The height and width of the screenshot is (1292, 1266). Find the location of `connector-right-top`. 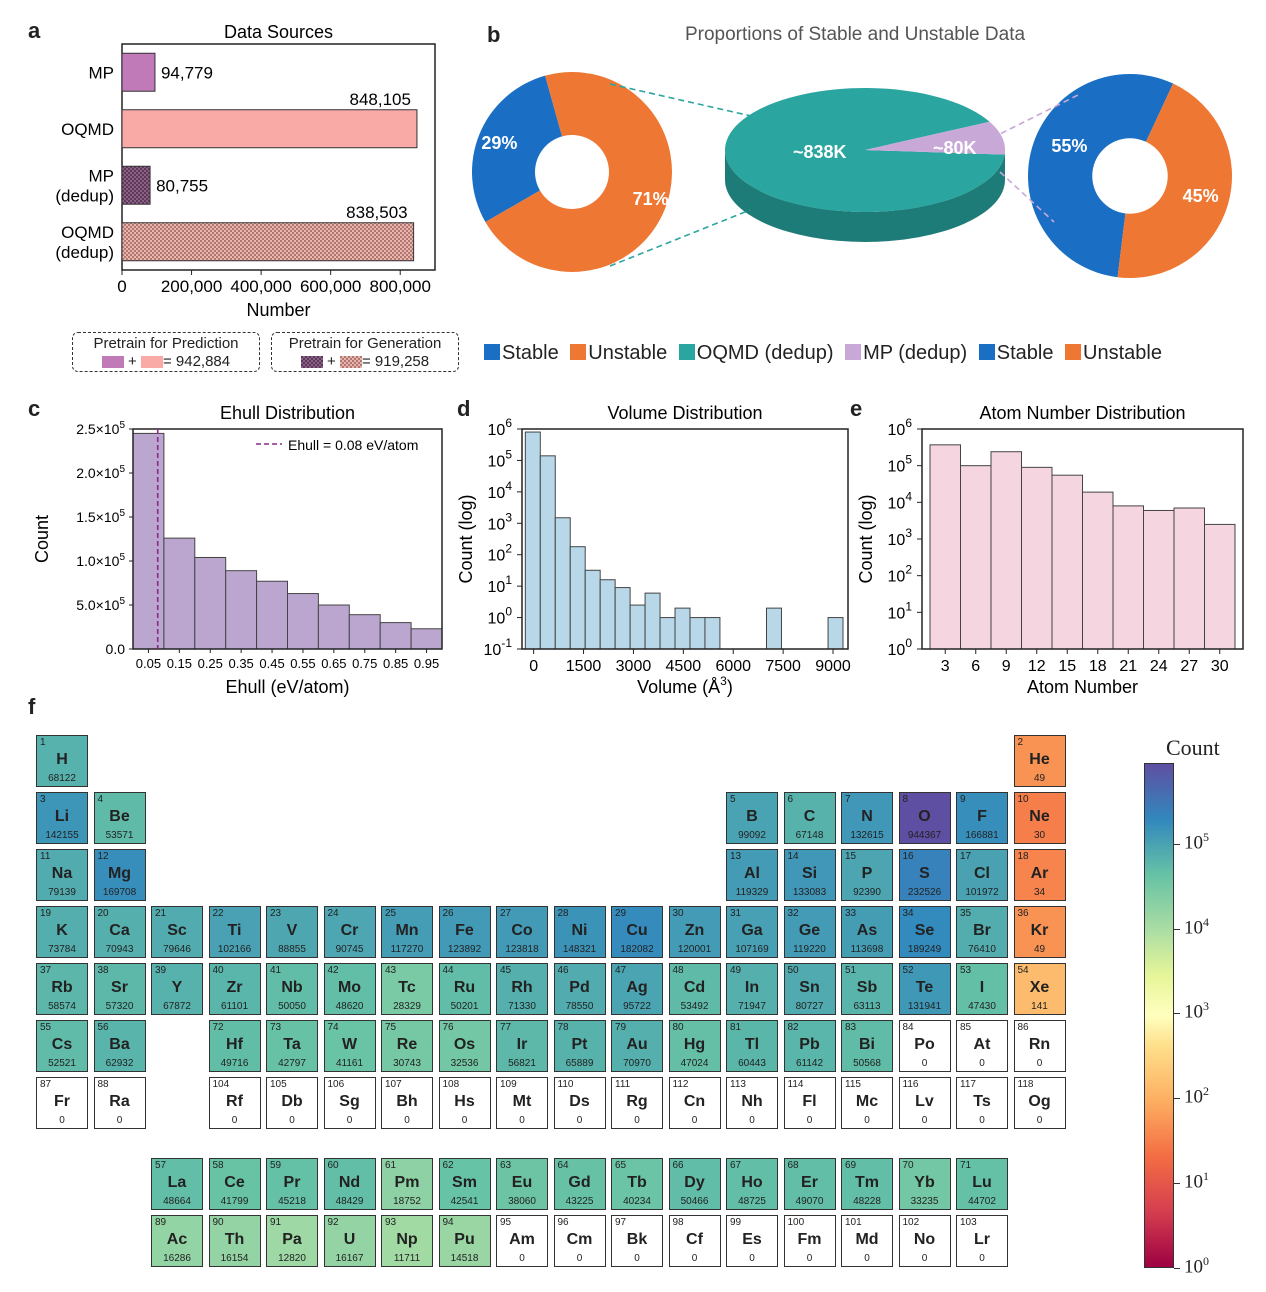

connector-right-top is located at coordinates (1036, 116).